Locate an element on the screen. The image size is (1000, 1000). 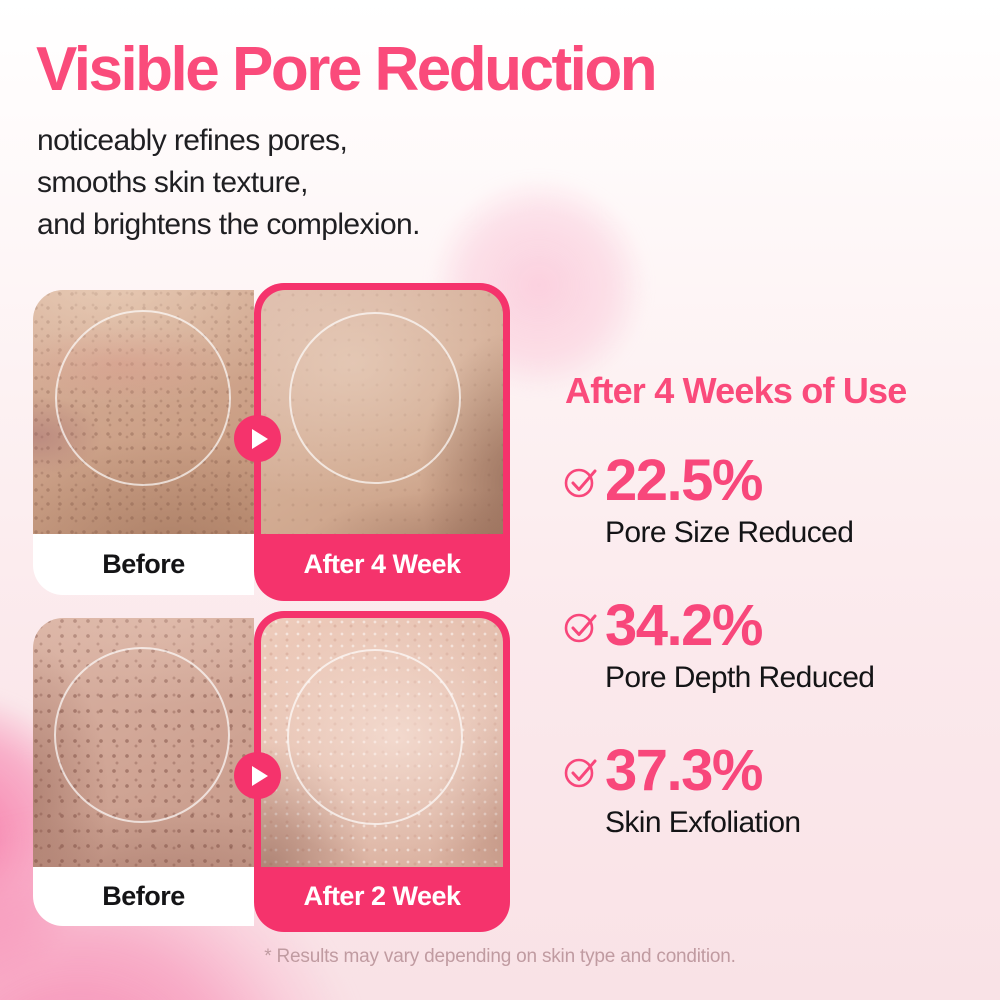
subtitle-line-1: noticeably refines pores, is located at coordinates (192, 140).